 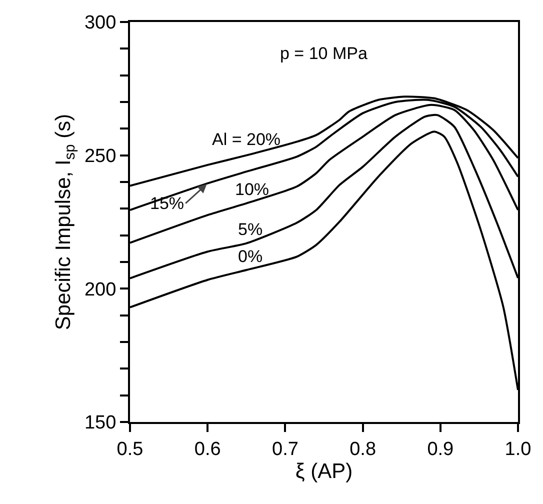 What do you see at coordinates (324, 53) in the screenshot?
I see `annotation: p = 10 MPa` at bounding box center [324, 53].